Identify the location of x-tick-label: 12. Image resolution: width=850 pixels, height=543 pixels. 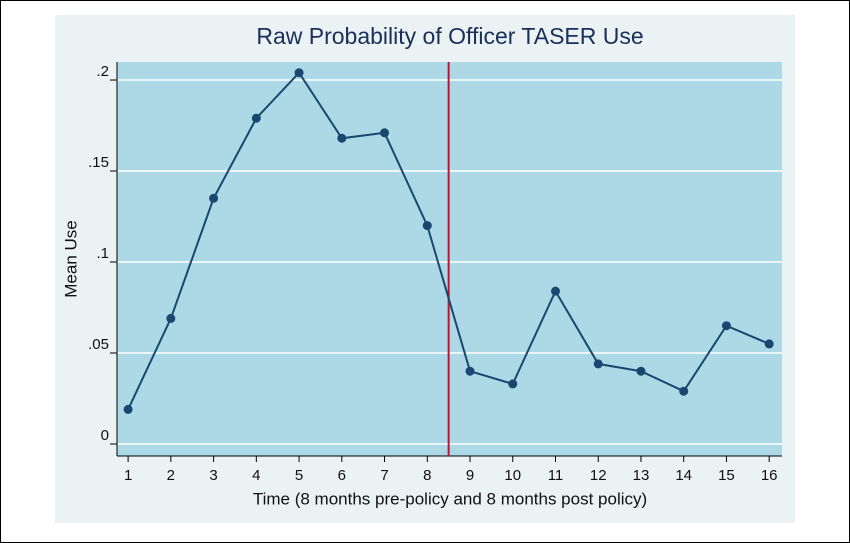
(598, 475).